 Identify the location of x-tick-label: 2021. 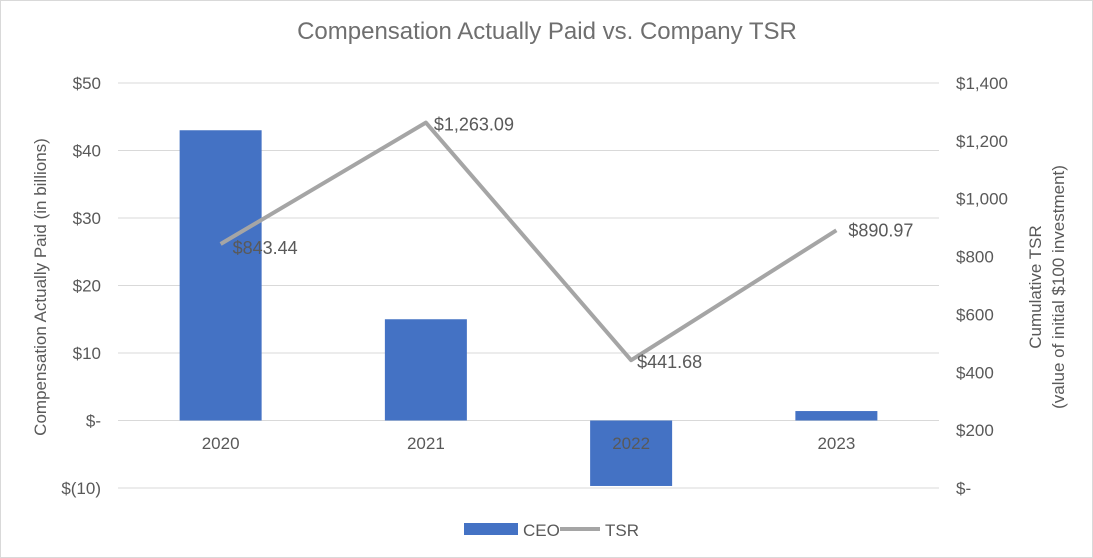
(426, 443).